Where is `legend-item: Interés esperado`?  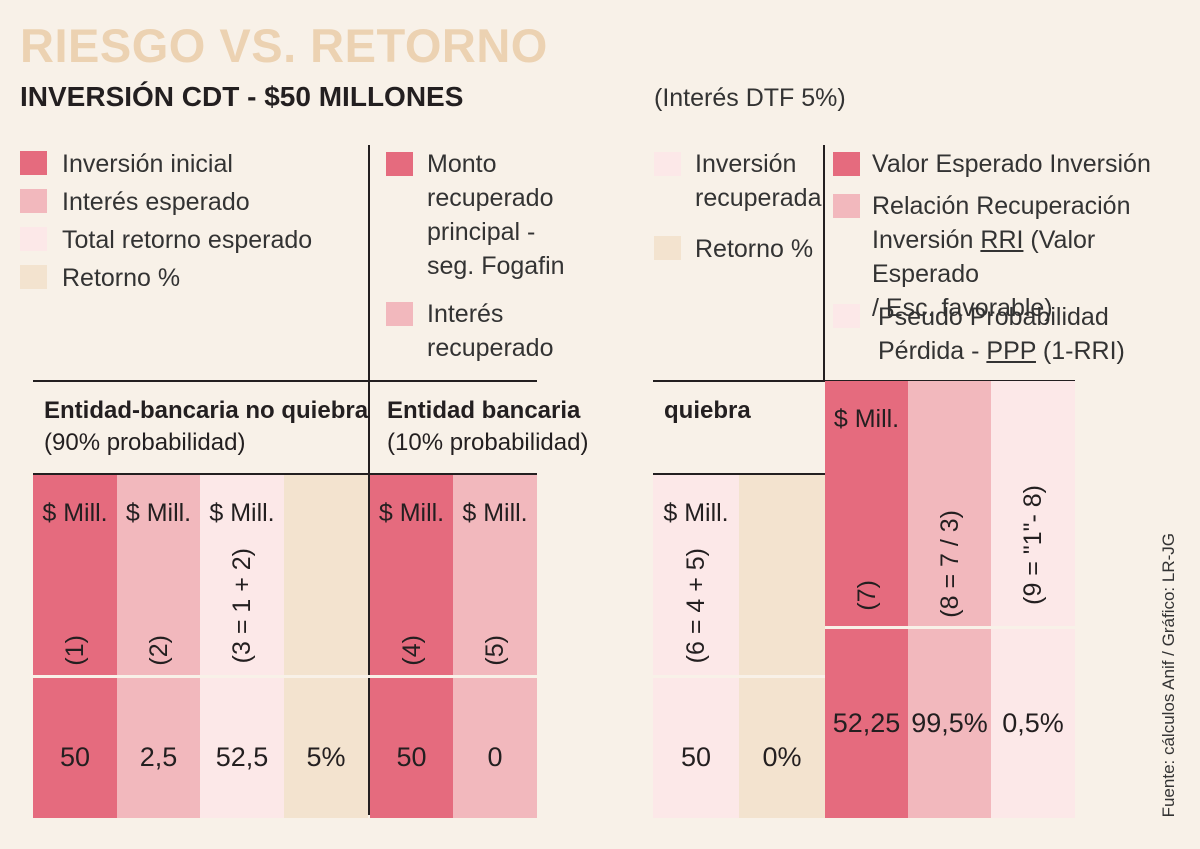
legend-item: Interés esperado is located at coordinates (156, 202).